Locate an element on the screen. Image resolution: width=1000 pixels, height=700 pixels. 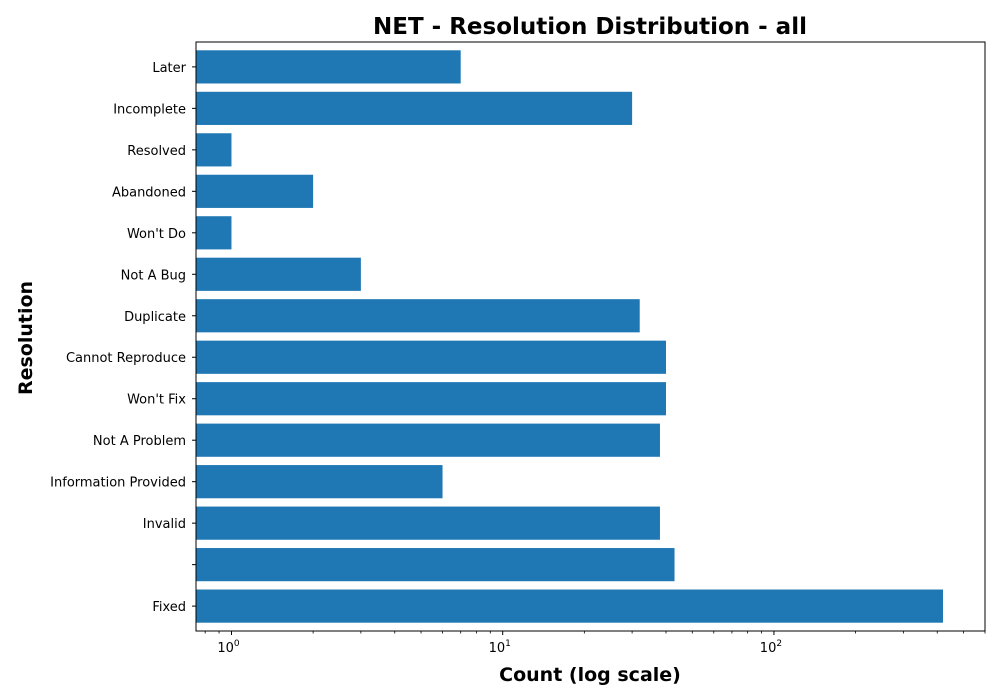
y-tick-label: Won't Fix is located at coordinates (156, 400).